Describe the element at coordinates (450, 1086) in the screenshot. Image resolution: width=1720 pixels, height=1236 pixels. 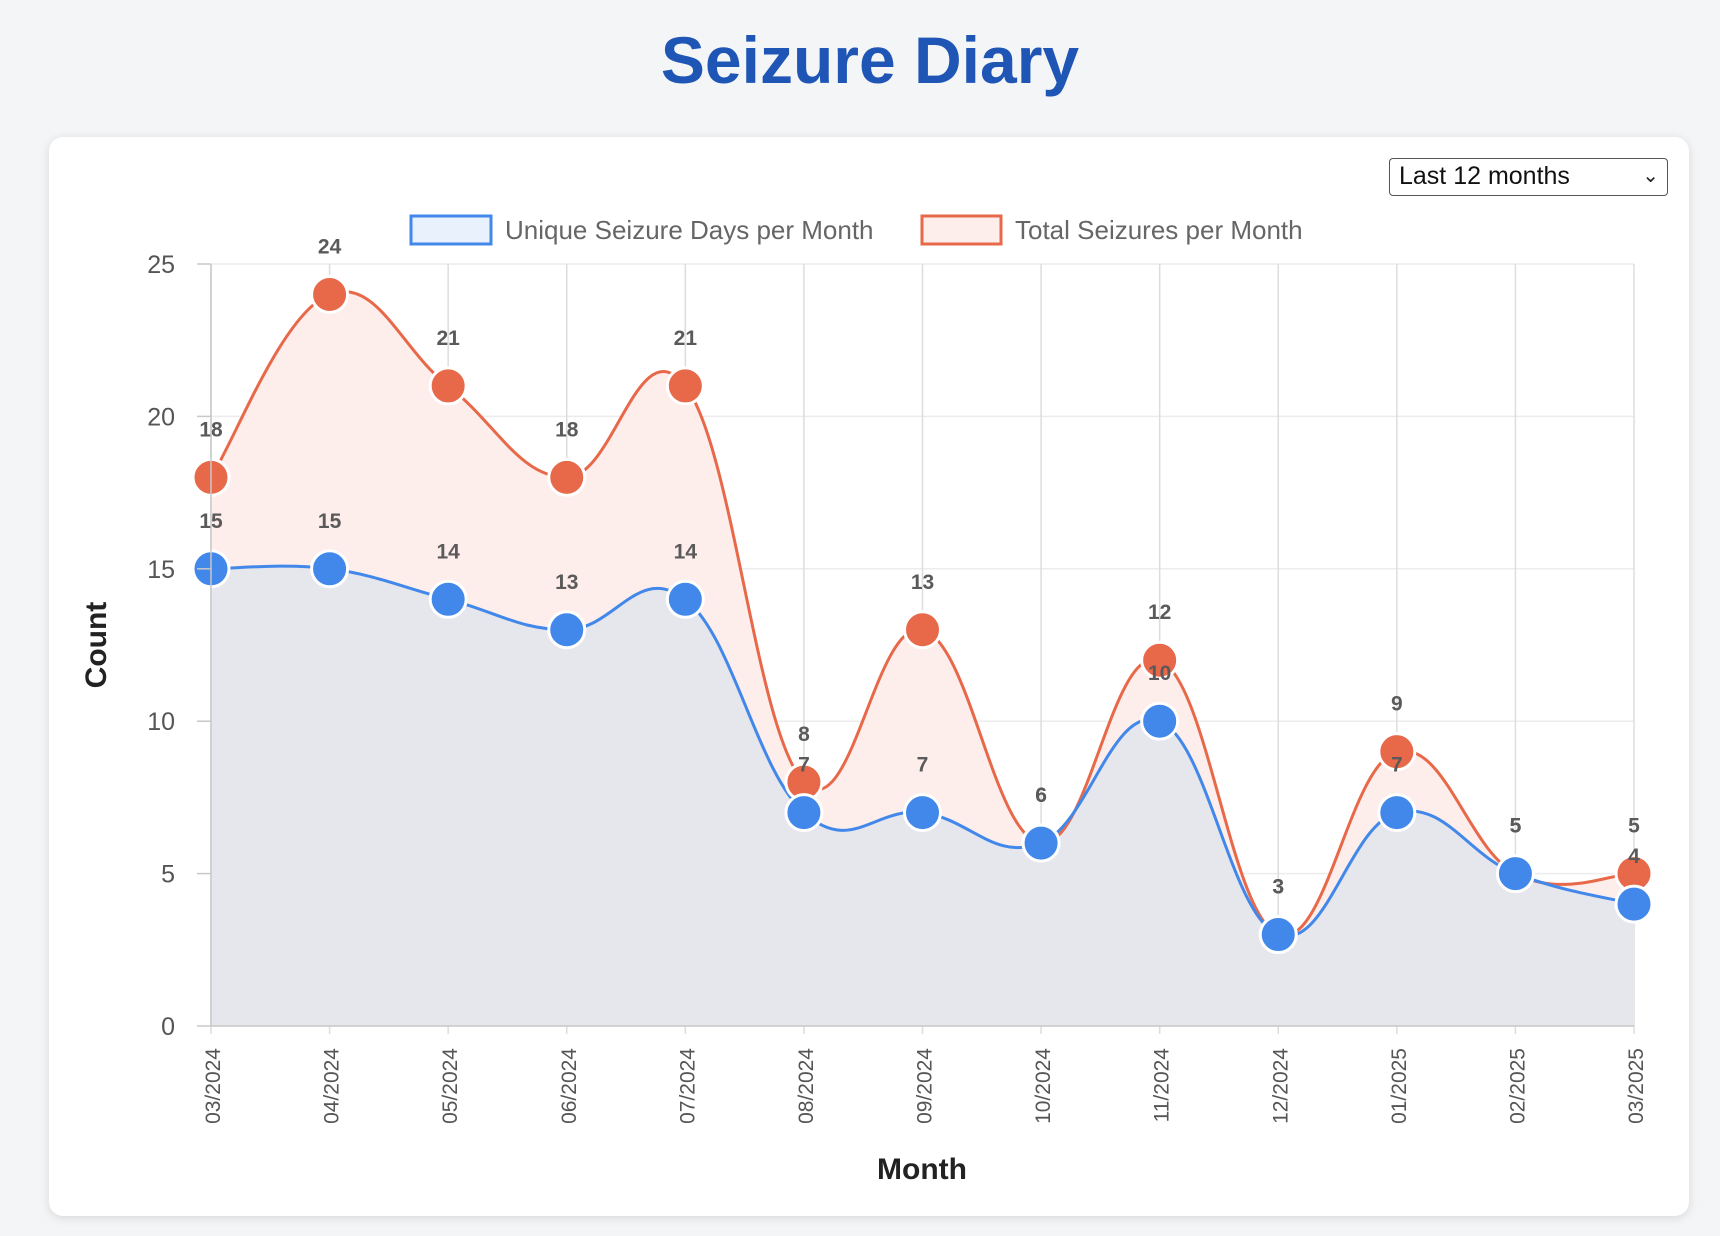
I see `x-tick-label: 05/2024` at that location.